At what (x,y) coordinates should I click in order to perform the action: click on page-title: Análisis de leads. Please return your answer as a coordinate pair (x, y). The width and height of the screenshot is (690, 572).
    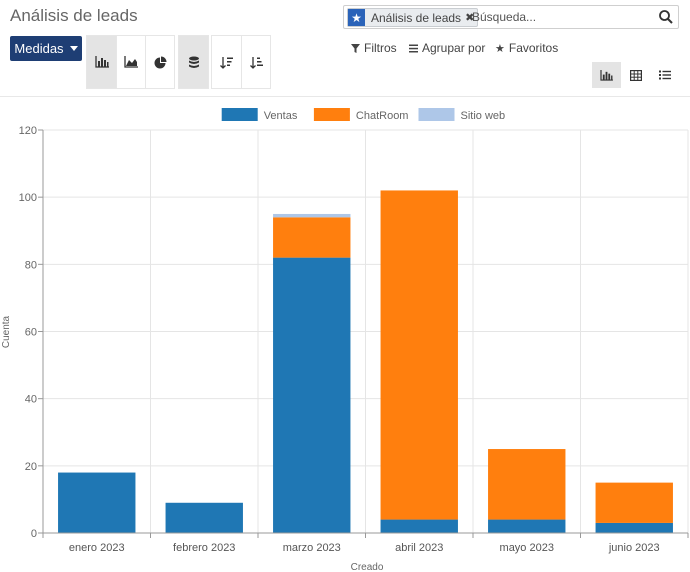
    Looking at the image, I should click on (74, 15).